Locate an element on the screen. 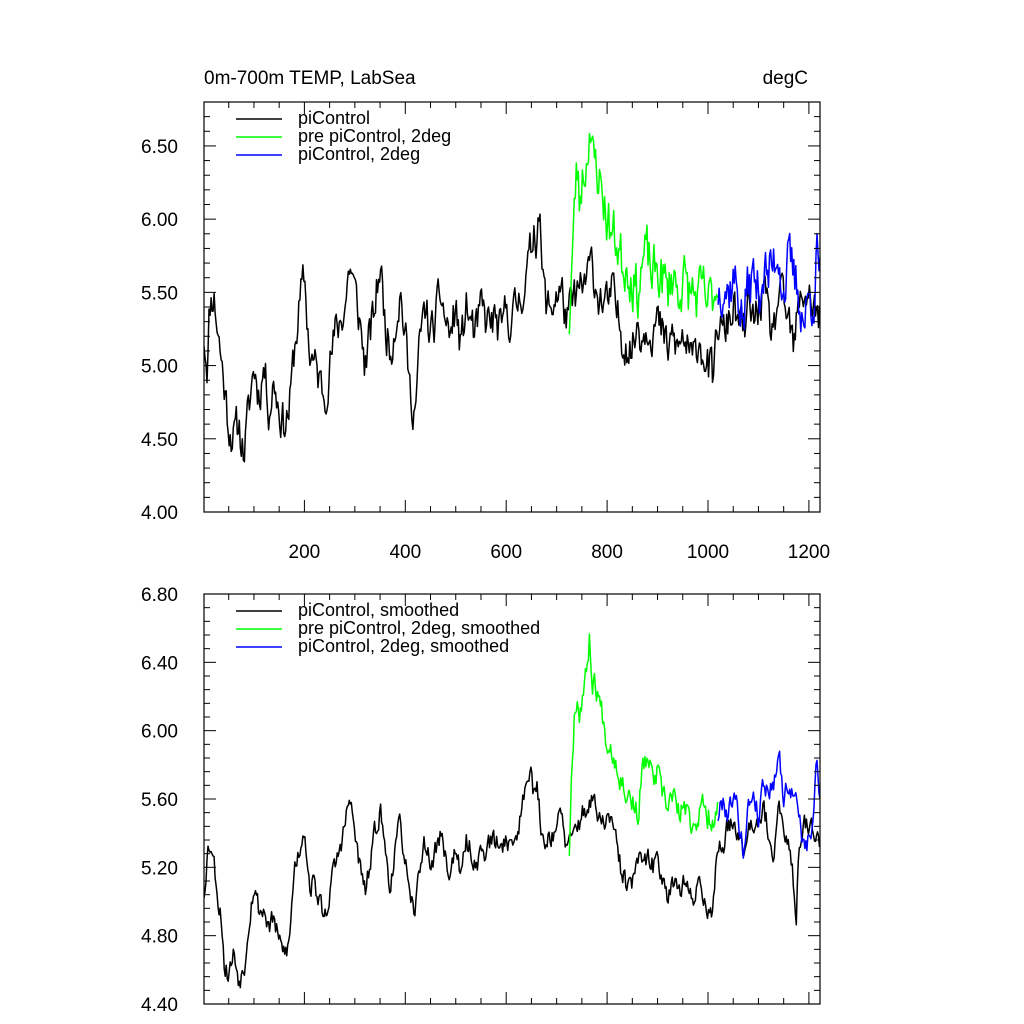 The width and height of the screenshot is (1024, 1024). top-x-tick-label: 400 is located at coordinates (405, 552).